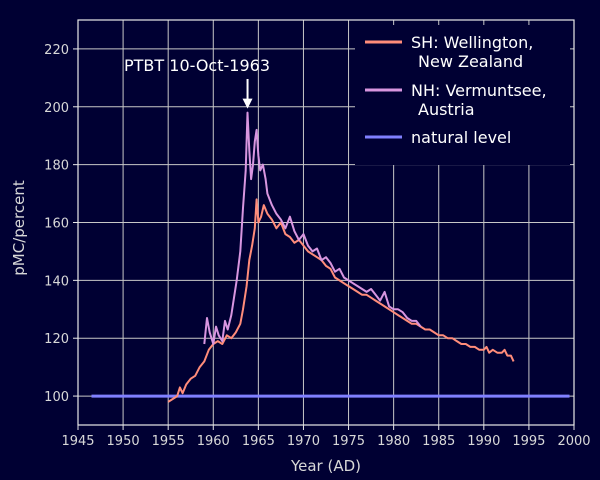 The image size is (600, 480). I want to click on x-tick-label: 1995, so click(528, 441).